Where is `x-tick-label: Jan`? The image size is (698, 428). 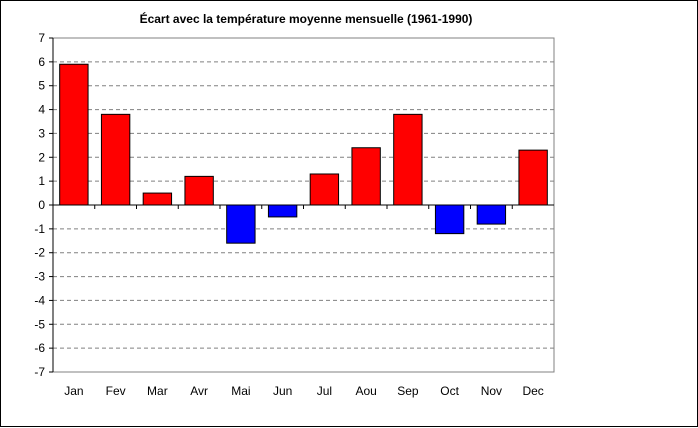
x-tick-label: Jan is located at coordinates (73, 391).